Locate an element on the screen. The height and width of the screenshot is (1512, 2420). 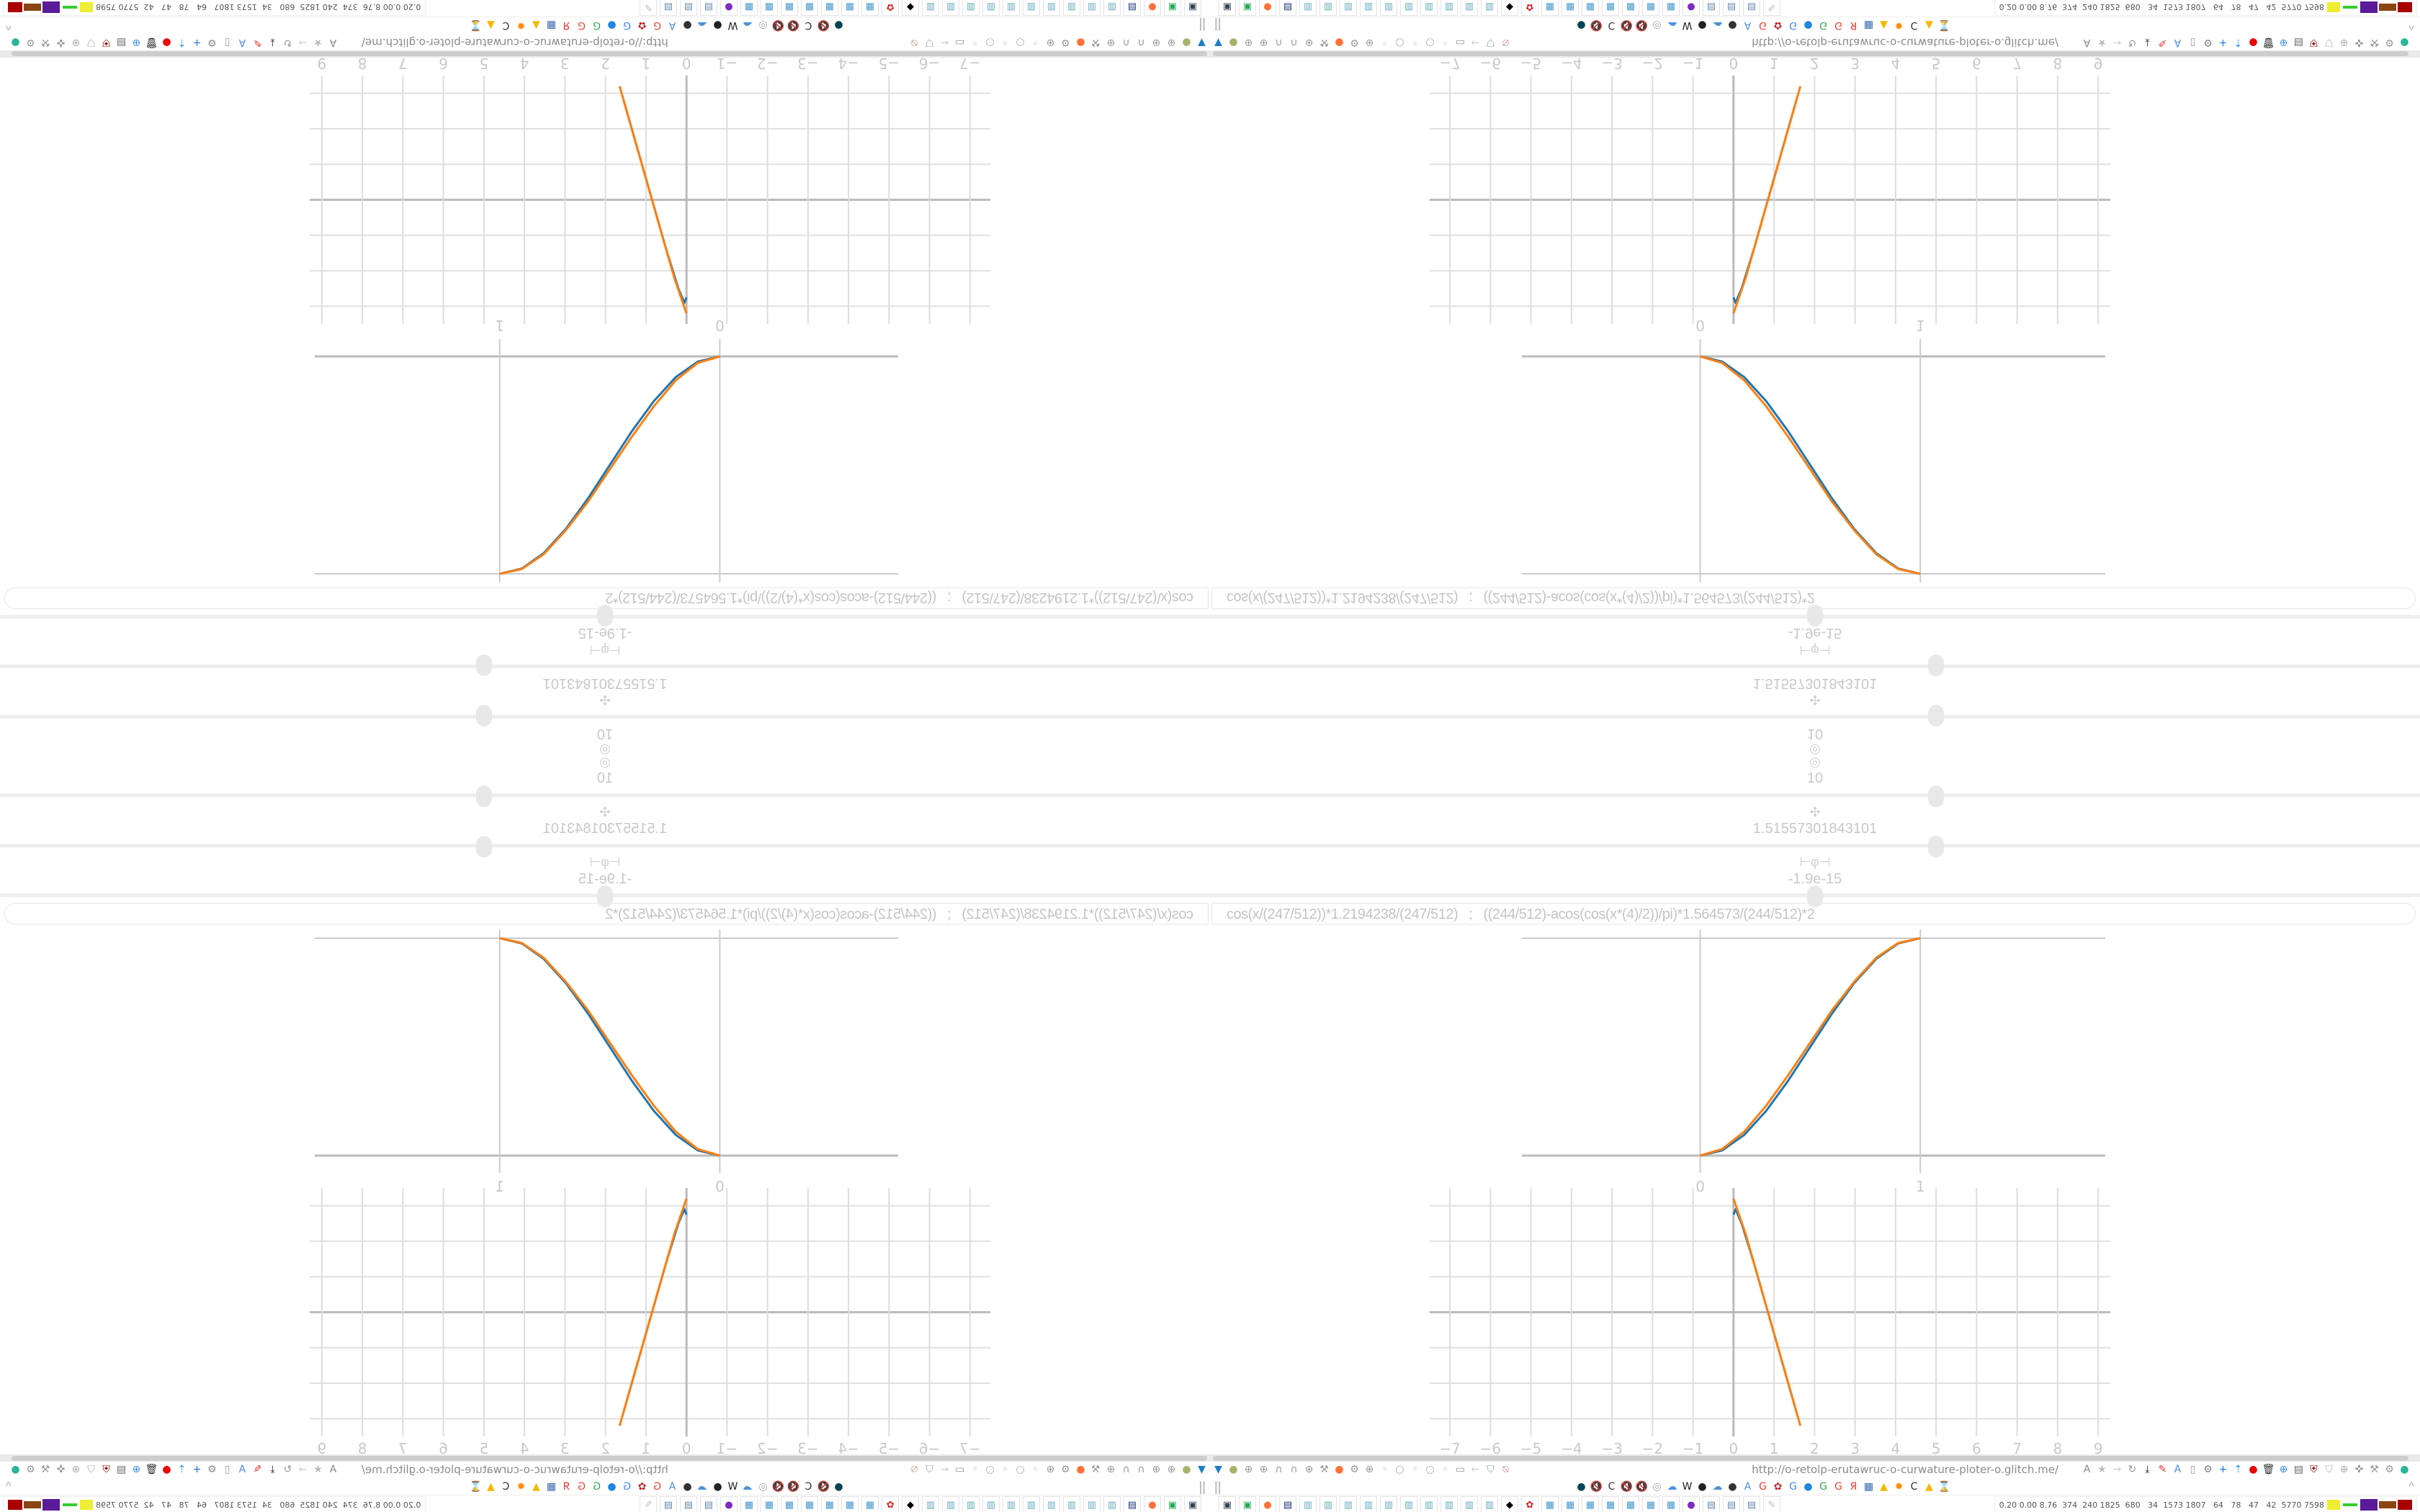
archive-icon: ▤ is located at coordinates (122, 1469).